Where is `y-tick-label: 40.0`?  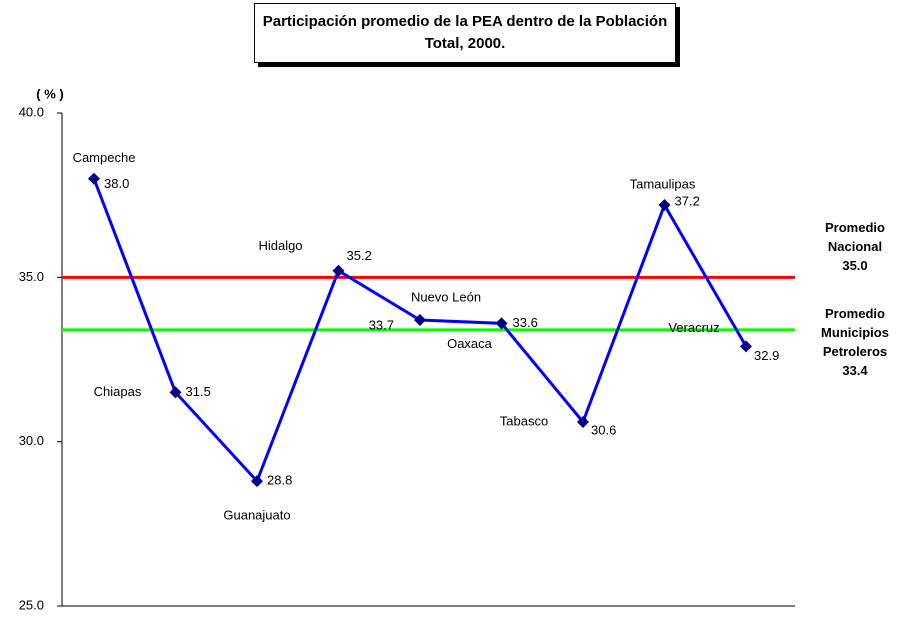
y-tick-label: 40.0 is located at coordinates (31, 111).